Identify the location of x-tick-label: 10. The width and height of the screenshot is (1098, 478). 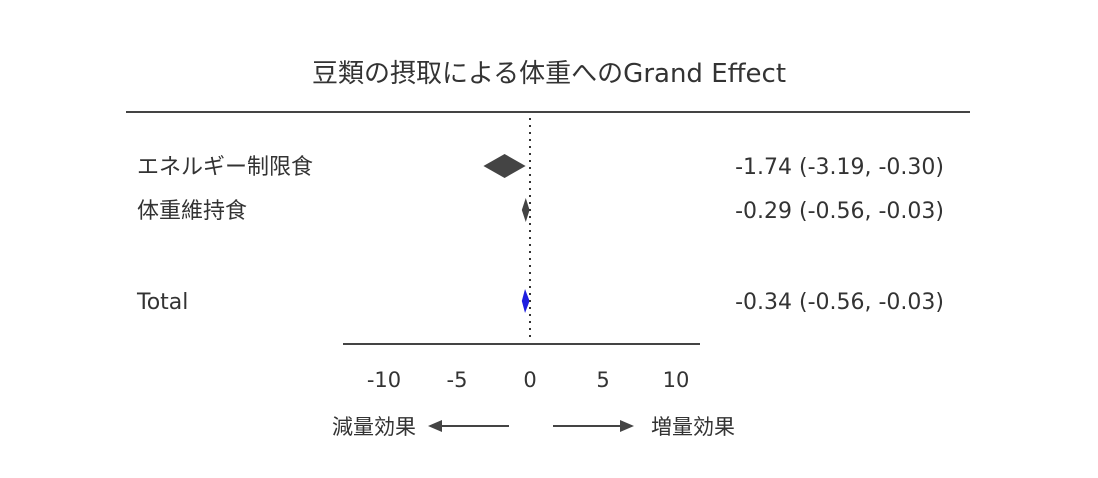
(676, 380).